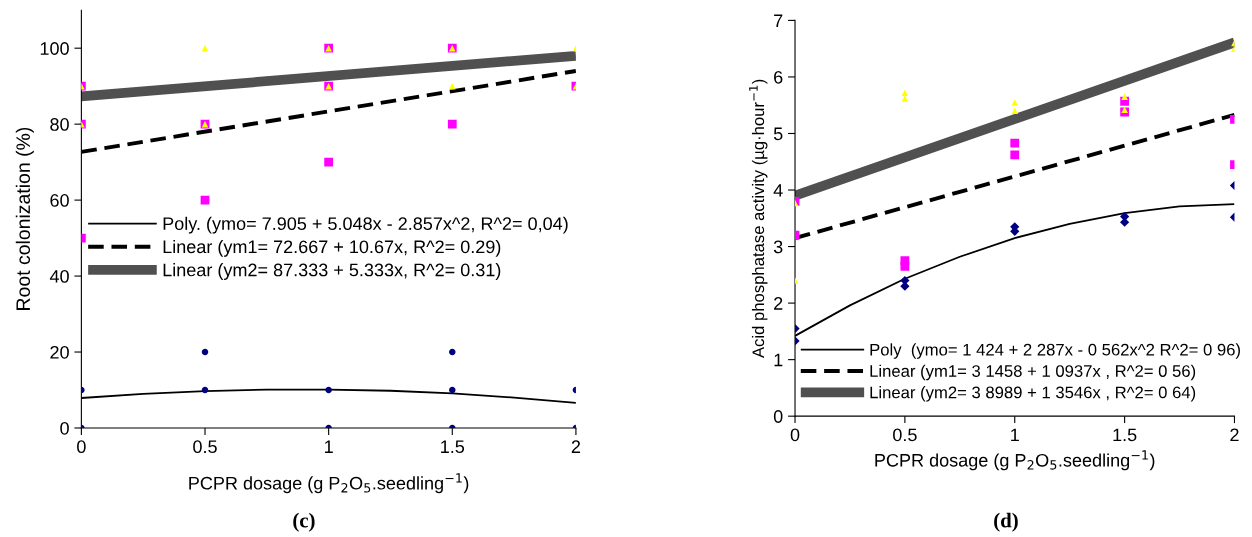  Describe the element at coordinates (778, 77) in the screenshot. I see `y-tick-label: 6` at that location.